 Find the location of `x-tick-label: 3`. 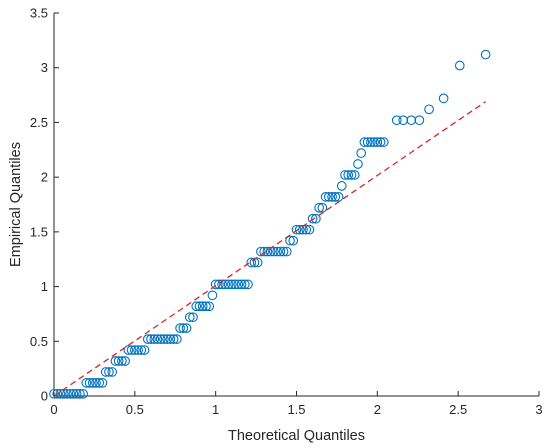

x-tick-label: 3 is located at coordinates (538, 409).